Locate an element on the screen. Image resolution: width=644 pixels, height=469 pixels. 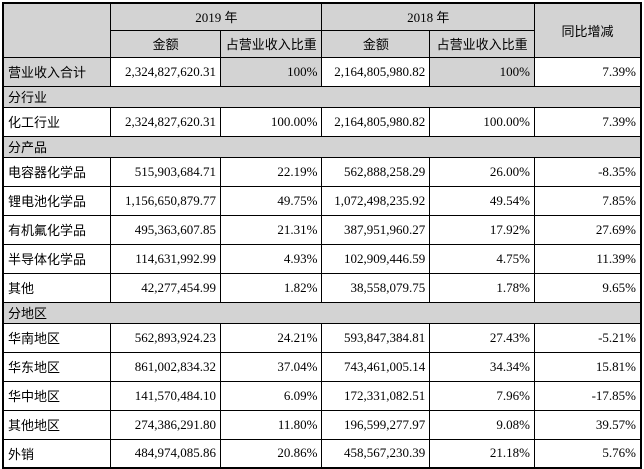
row-label-cell: 华南地区 is located at coordinates (57, 337).